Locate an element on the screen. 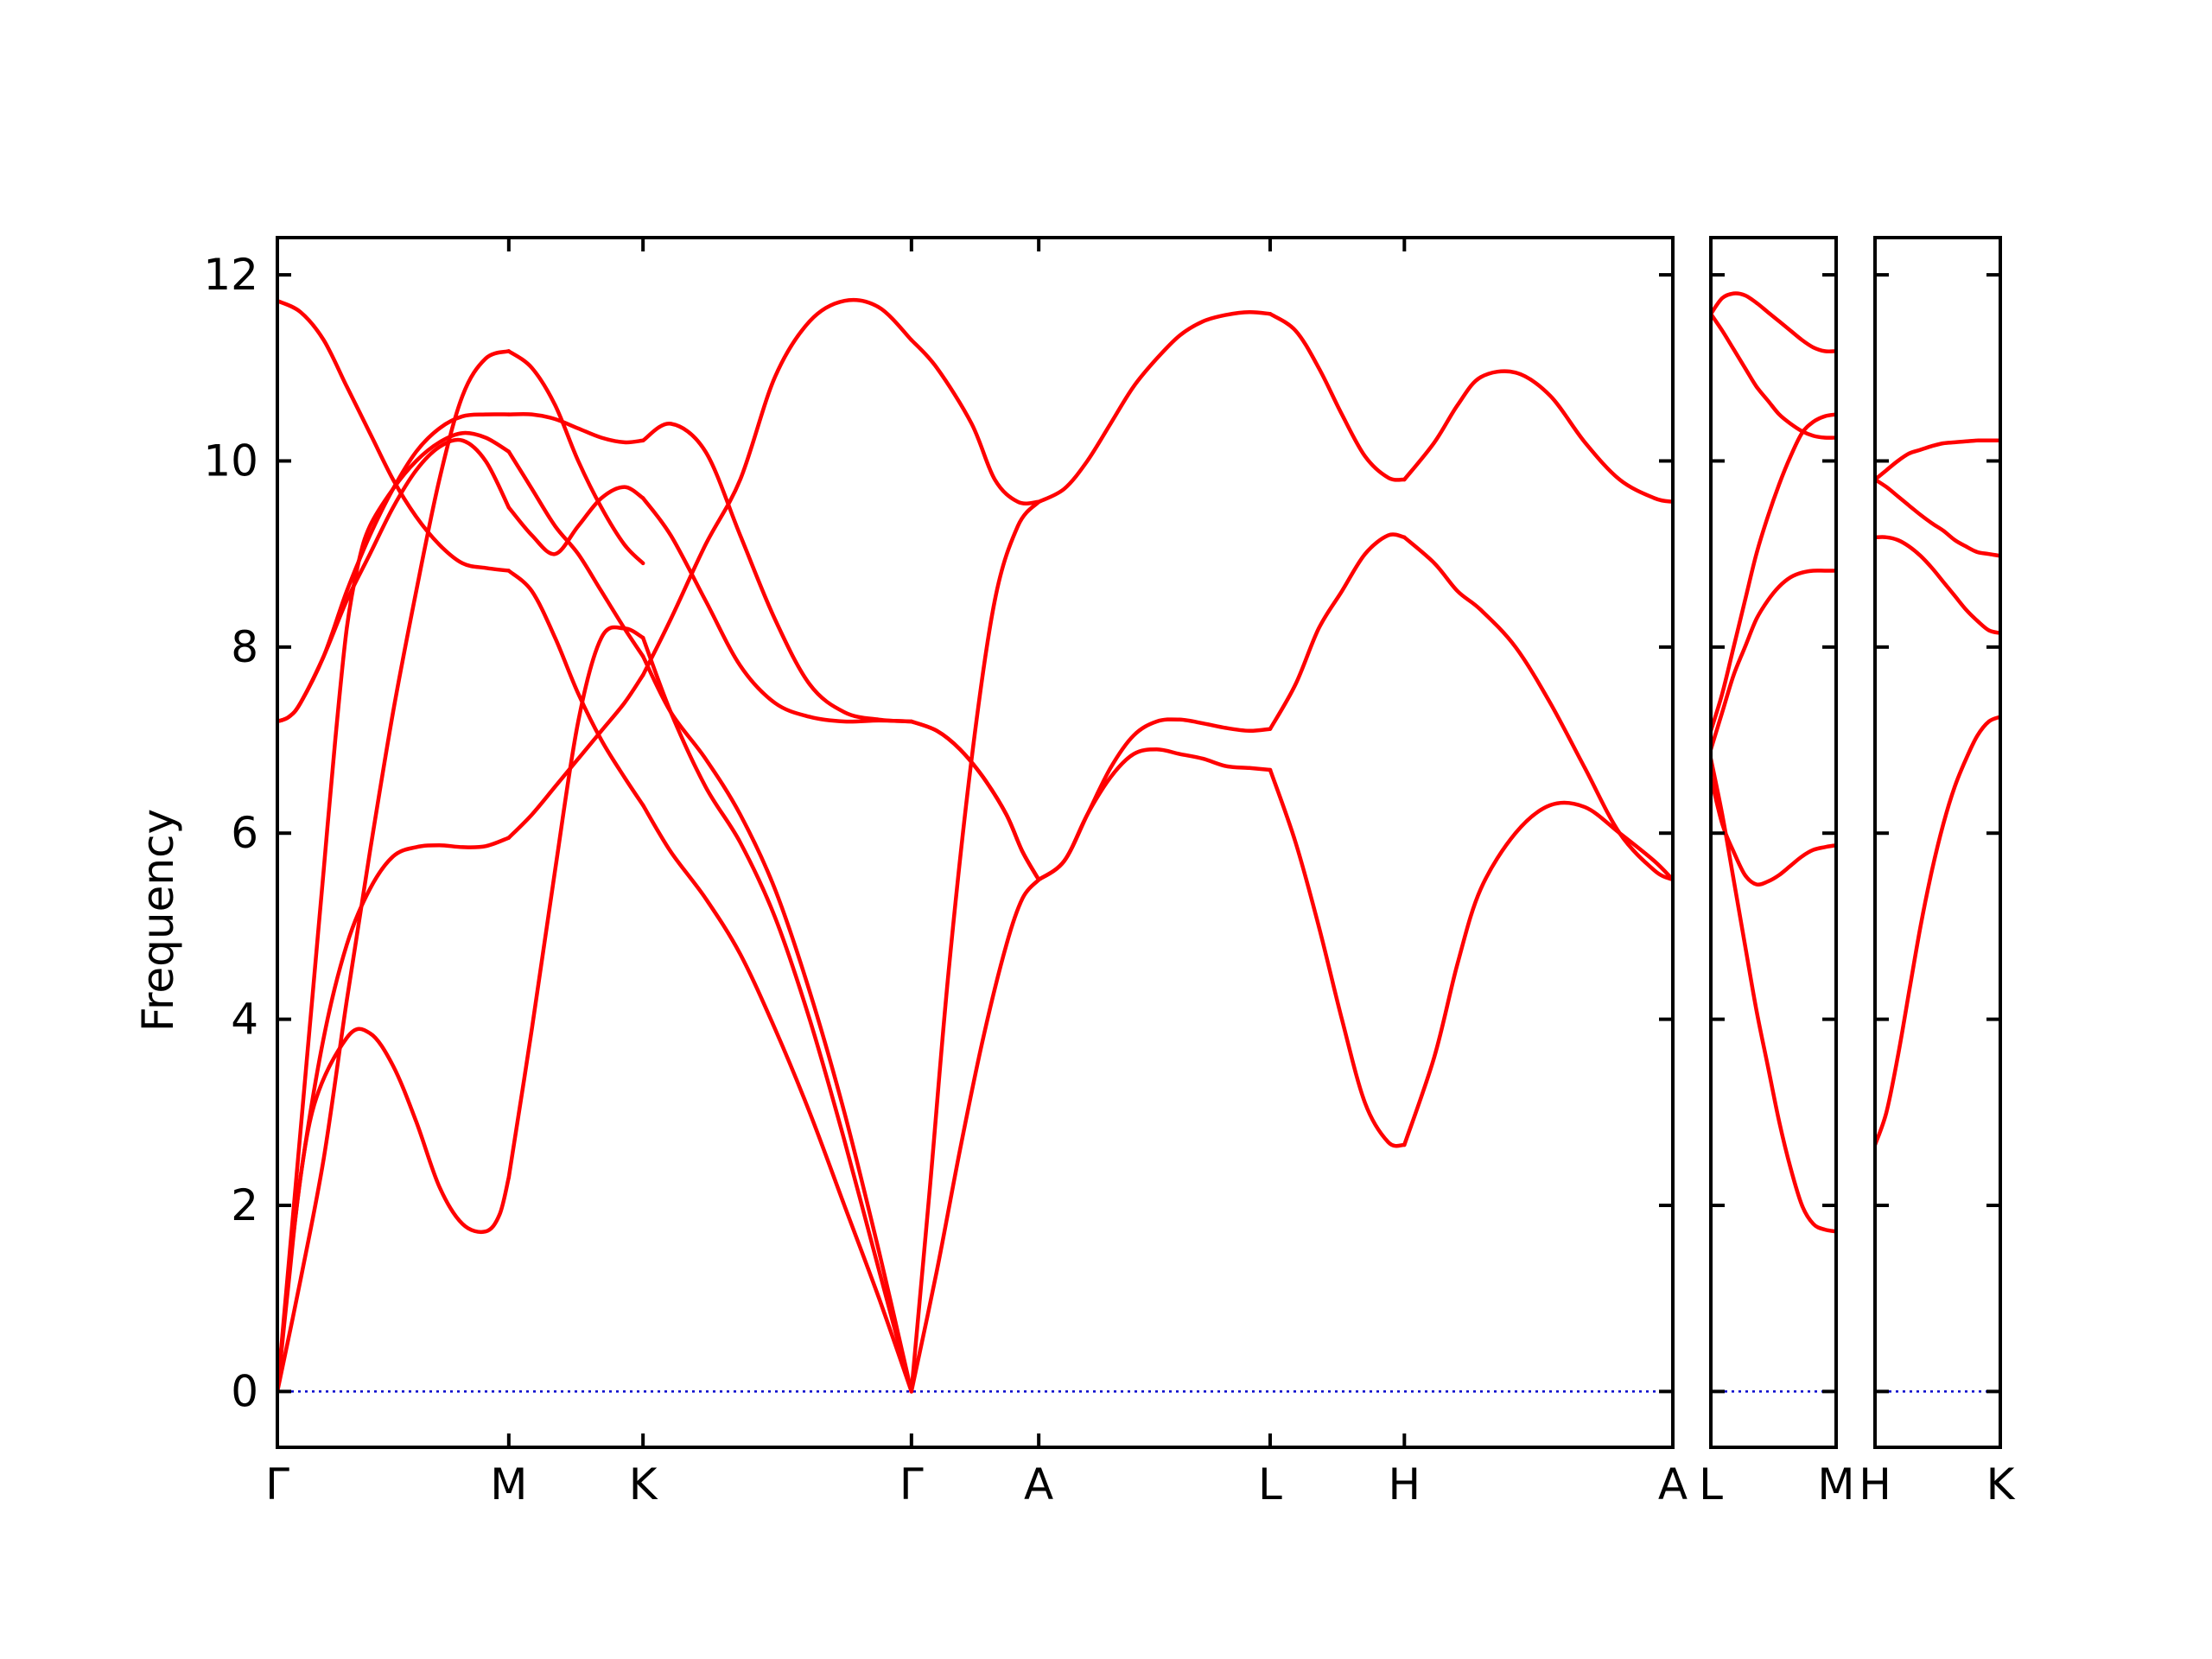  y-tick-label: 4 is located at coordinates (244, 1020).